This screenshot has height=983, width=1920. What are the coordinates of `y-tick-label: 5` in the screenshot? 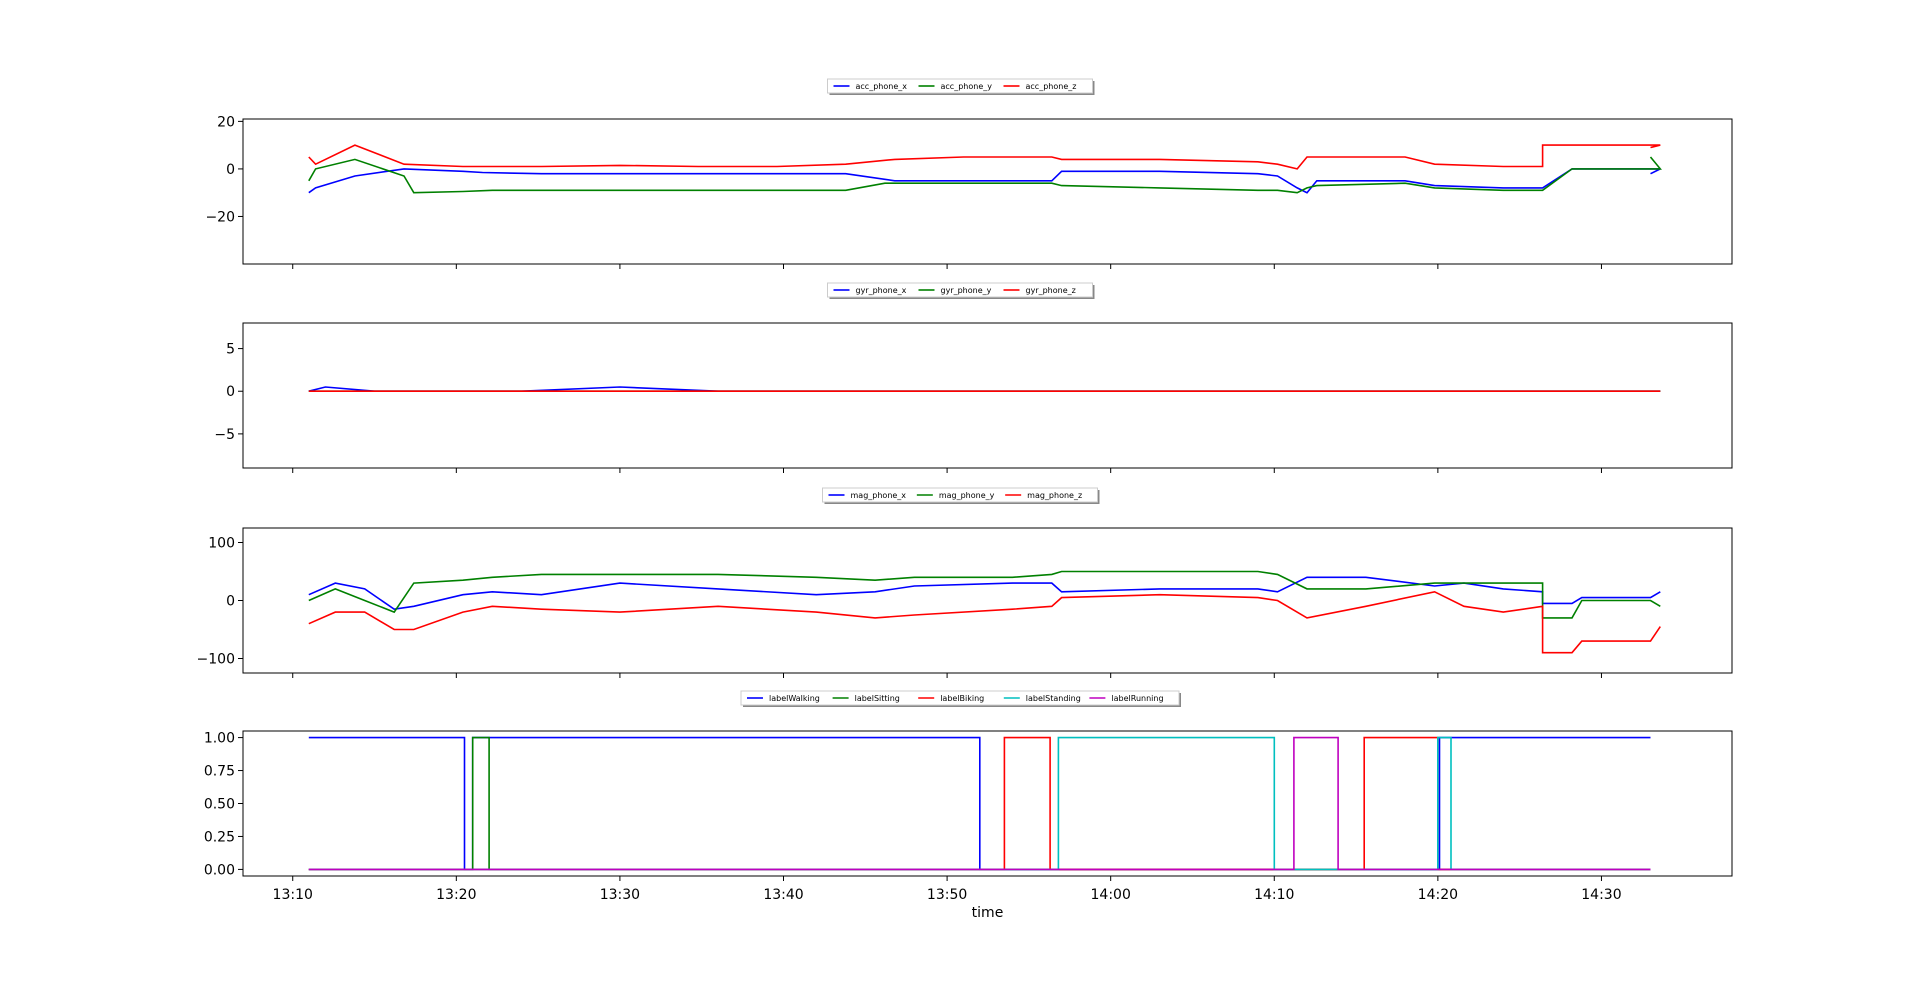 It's located at (230, 350).